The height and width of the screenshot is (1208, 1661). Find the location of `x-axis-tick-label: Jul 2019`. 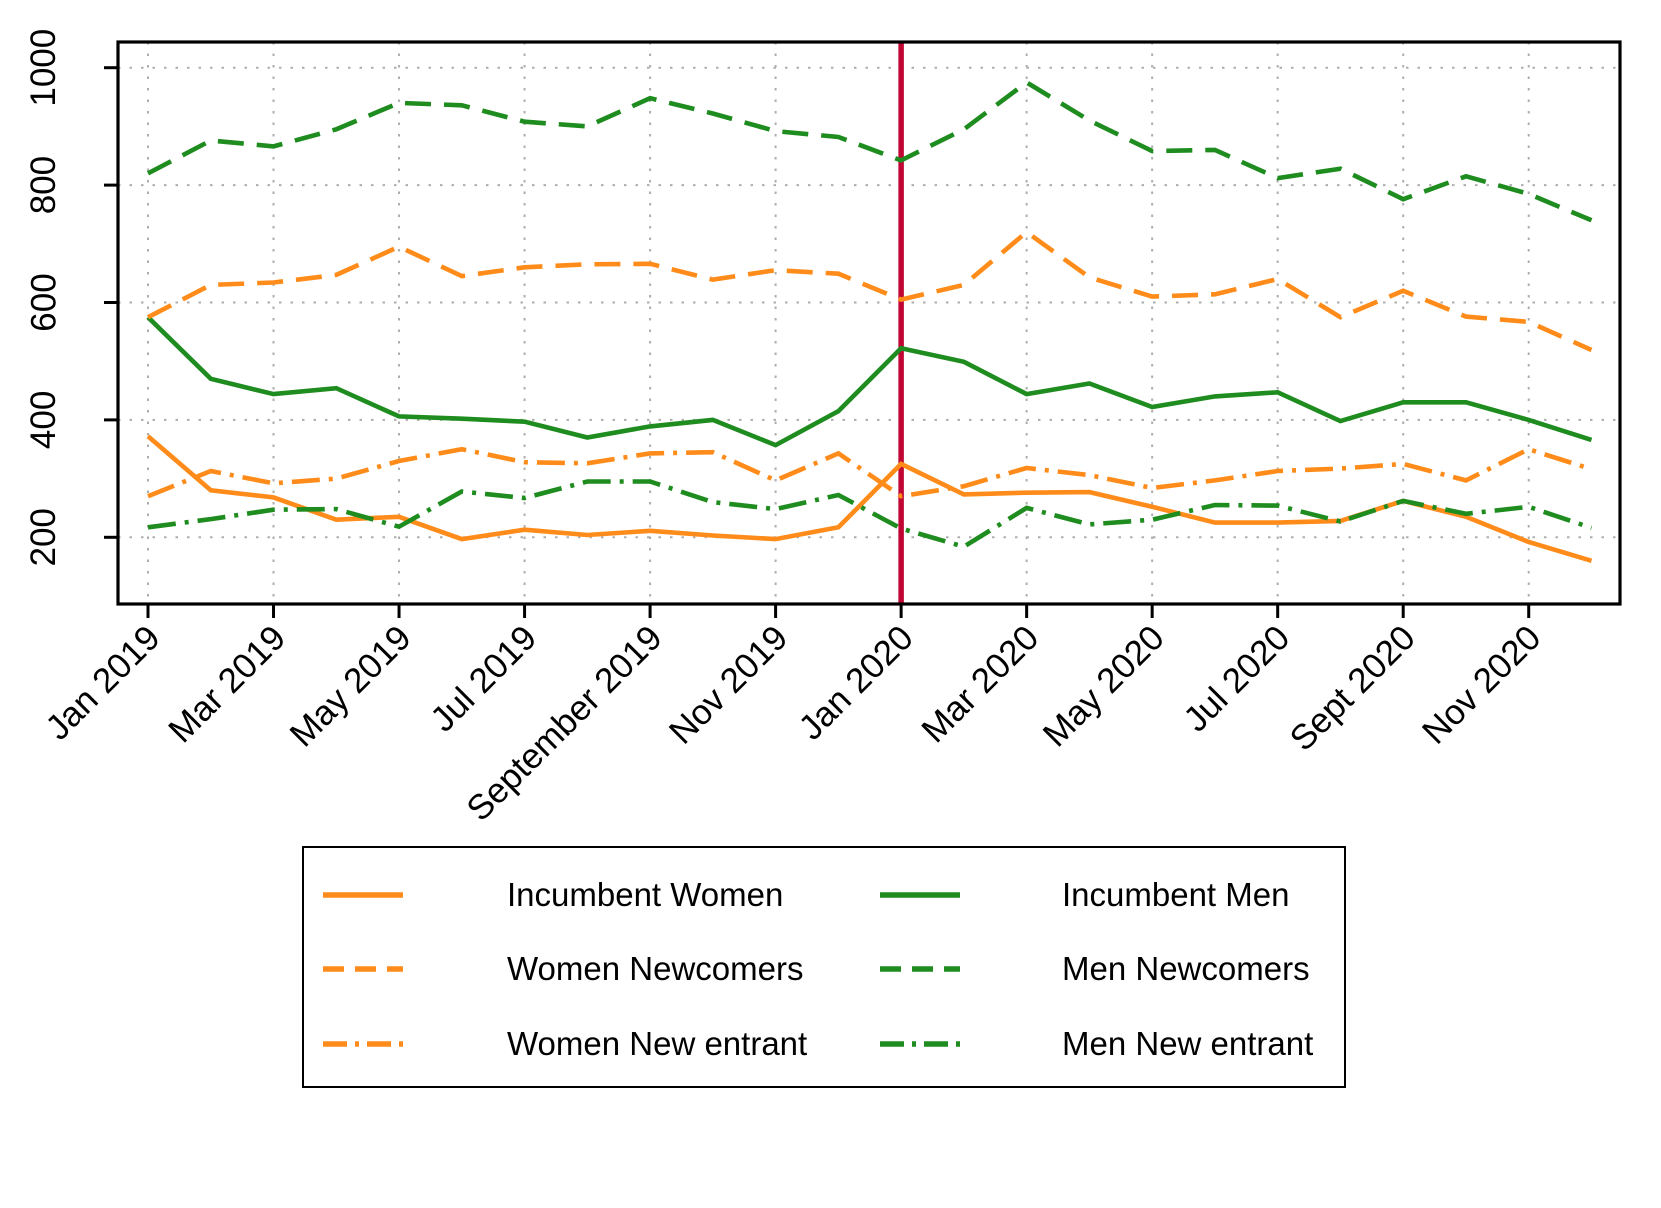

x-axis-tick-label: Jul 2019 is located at coordinates (483, 678).